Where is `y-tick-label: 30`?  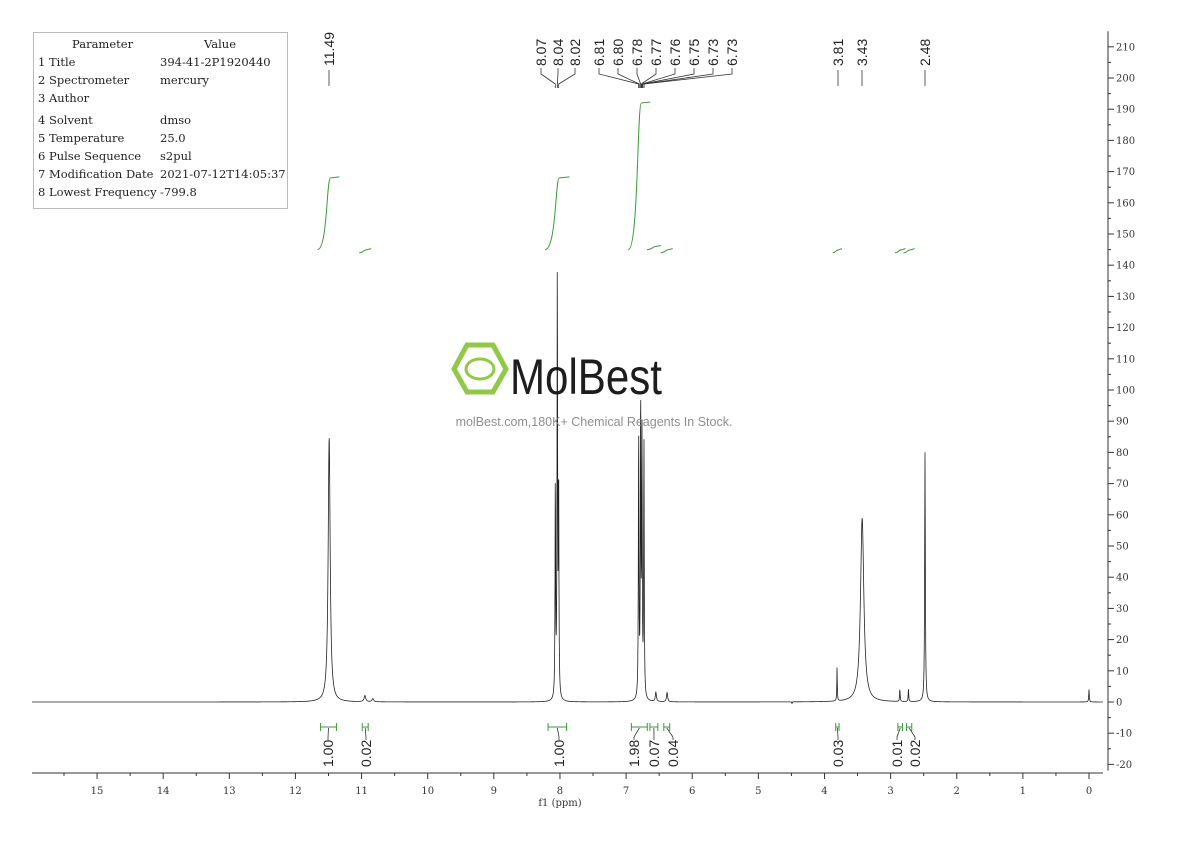
y-tick-label: 30 is located at coordinates (1122, 609).